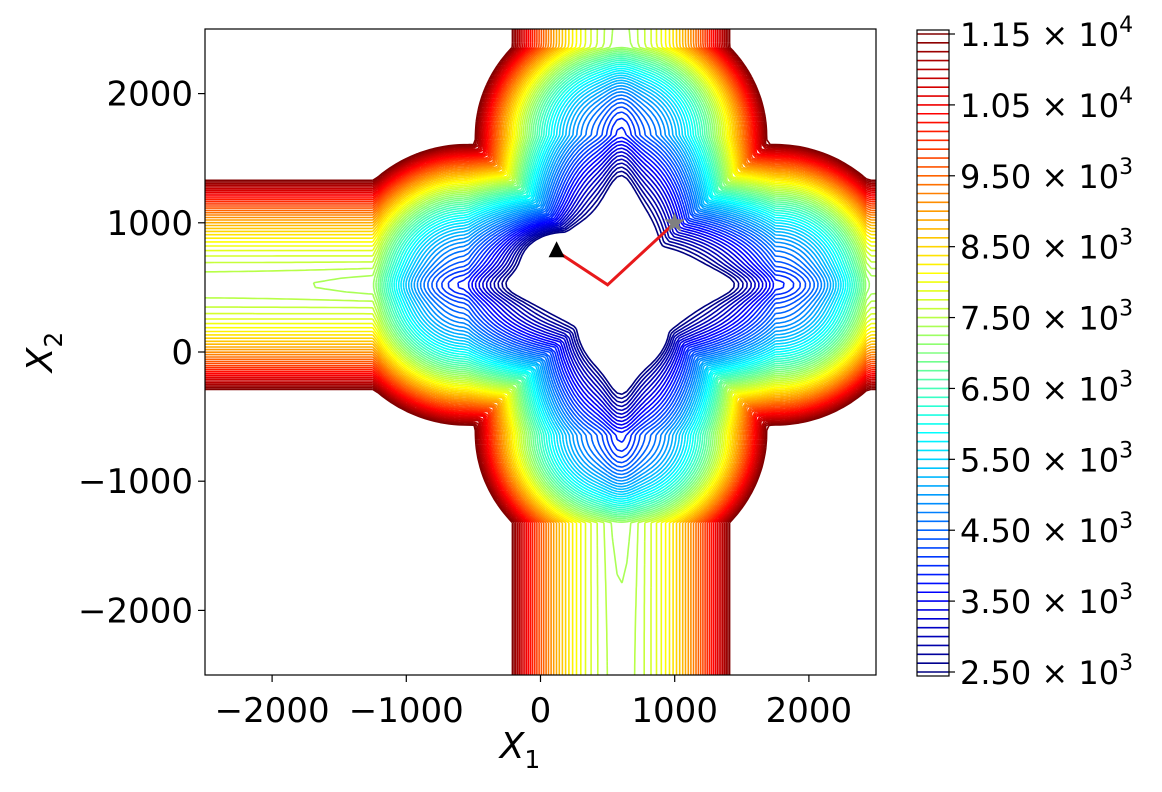 The height and width of the screenshot is (792, 1162). Describe the element at coordinates (617, 249) in the screenshot. I see `optimization-path` at that location.